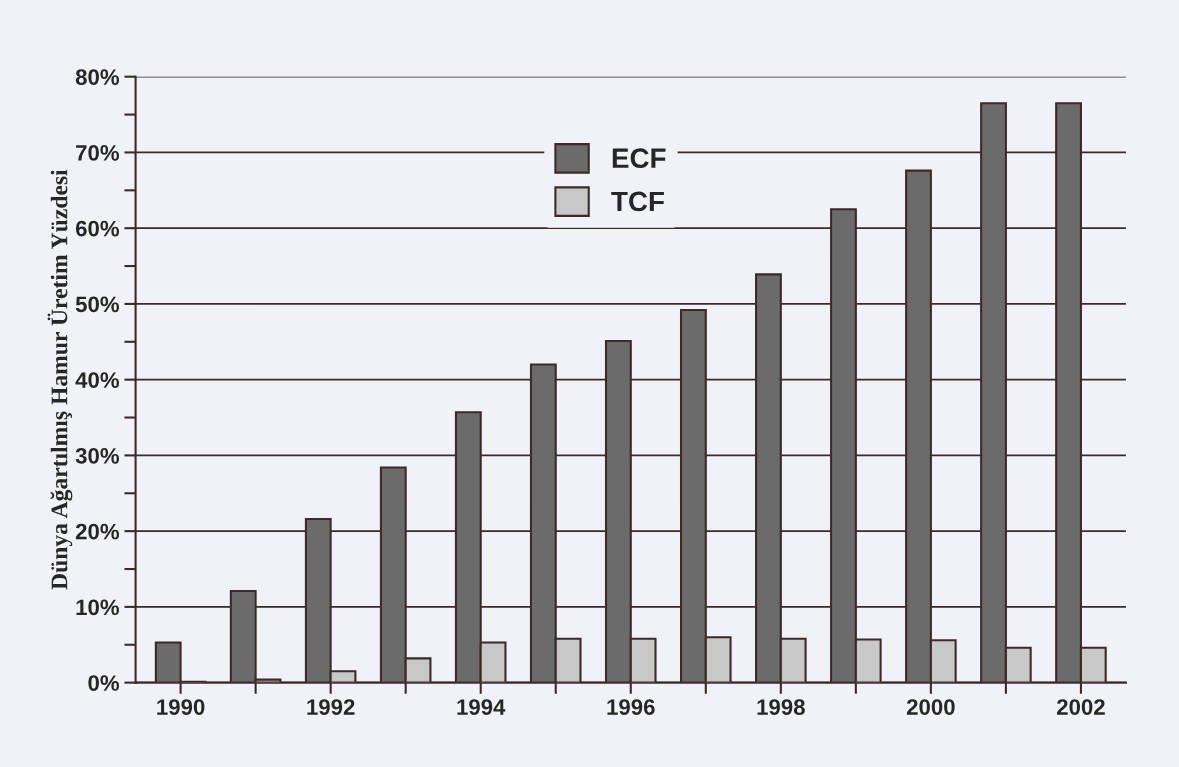 This screenshot has height=767, width=1179. Describe the element at coordinates (97, 304) in the screenshot. I see `y-tick-label: 50%` at that location.